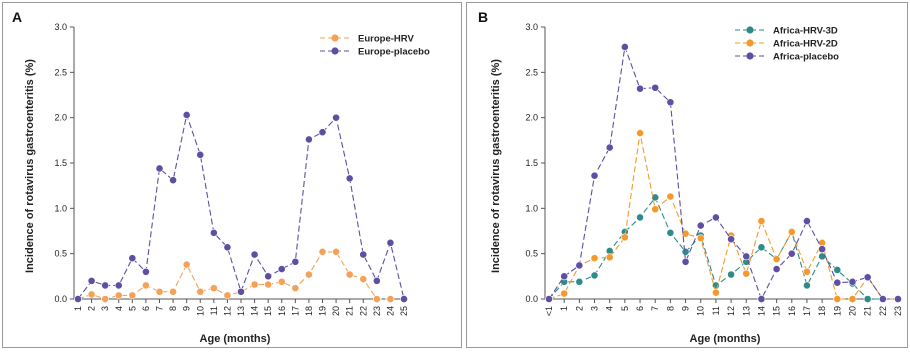 The image size is (910, 352). I want to click on panel-b-x-tick-label: 3, so click(595, 308).